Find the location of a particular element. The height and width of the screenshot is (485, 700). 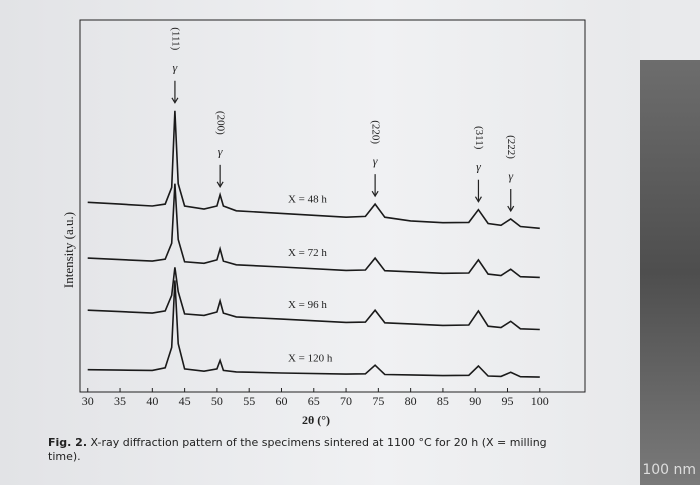

x-tick-label: 50 is located at coordinates (217, 401).